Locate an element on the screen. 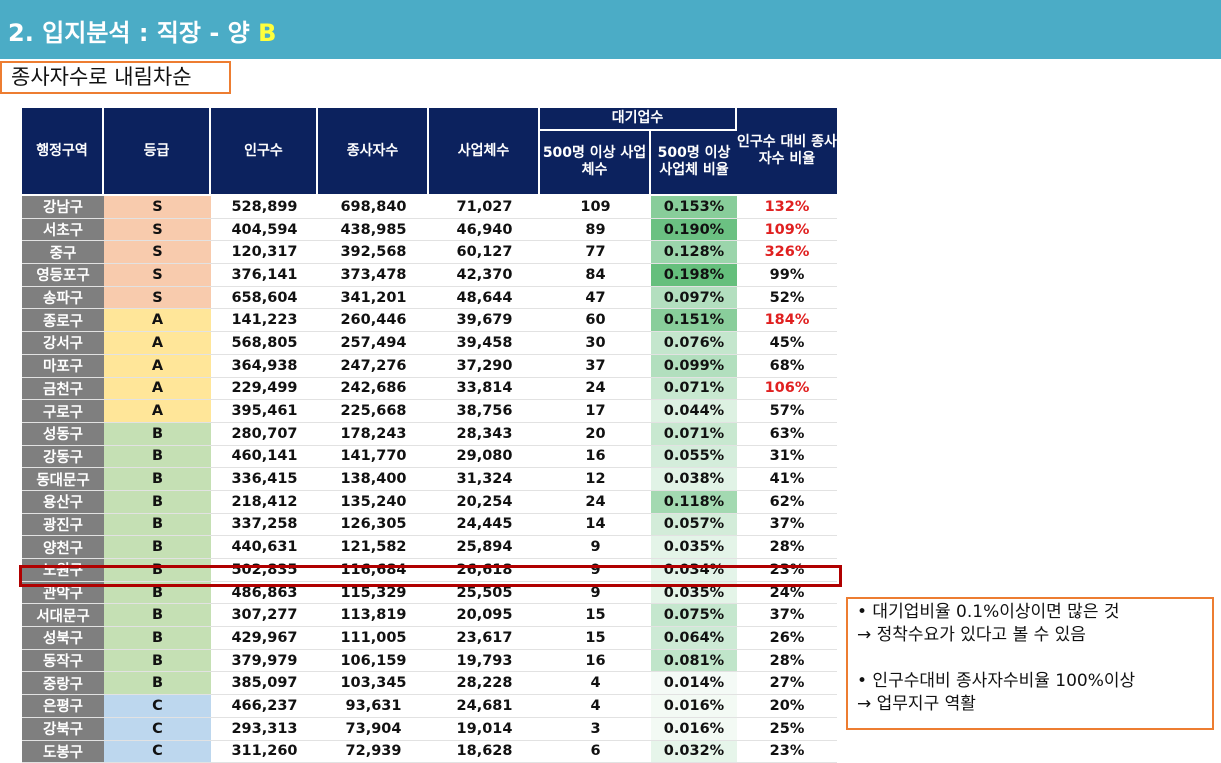 The height and width of the screenshot is (763, 1221). cell-businesses: 60,127 is located at coordinates (484, 252).